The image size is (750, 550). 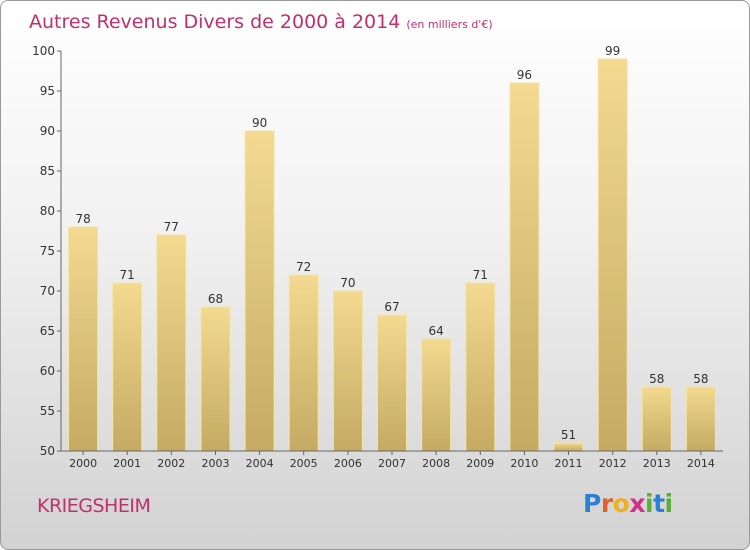 What do you see at coordinates (47, 91) in the screenshot?
I see `y-tick-label: 95` at bounding box center [47, 91].